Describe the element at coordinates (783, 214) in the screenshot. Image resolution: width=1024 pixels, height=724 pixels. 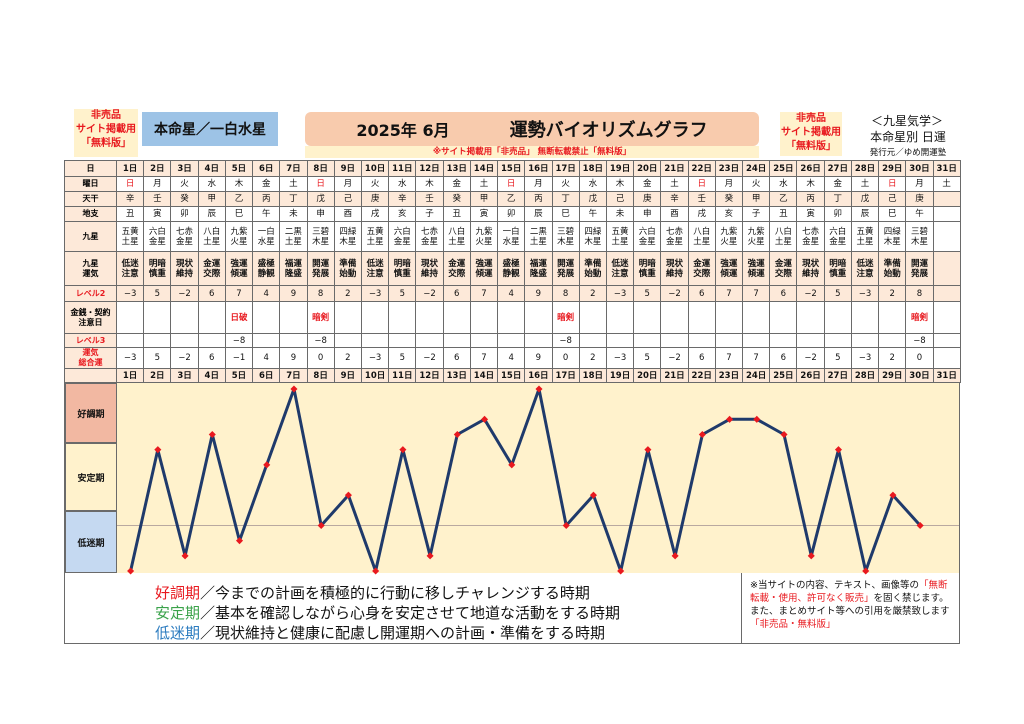
I see `chishi-cell: 丑` at that location.